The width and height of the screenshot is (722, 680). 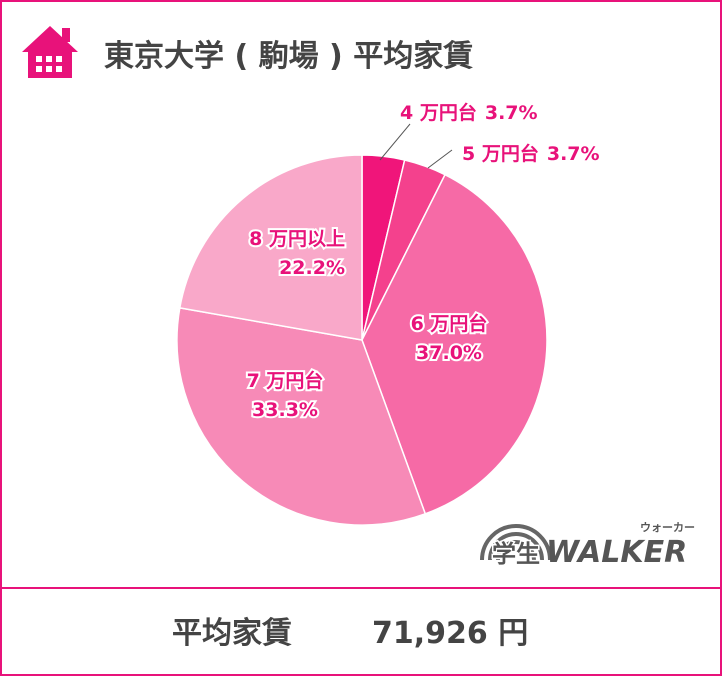 I want to click on footer-value: 71,926 円, so click(x=450, y=633).